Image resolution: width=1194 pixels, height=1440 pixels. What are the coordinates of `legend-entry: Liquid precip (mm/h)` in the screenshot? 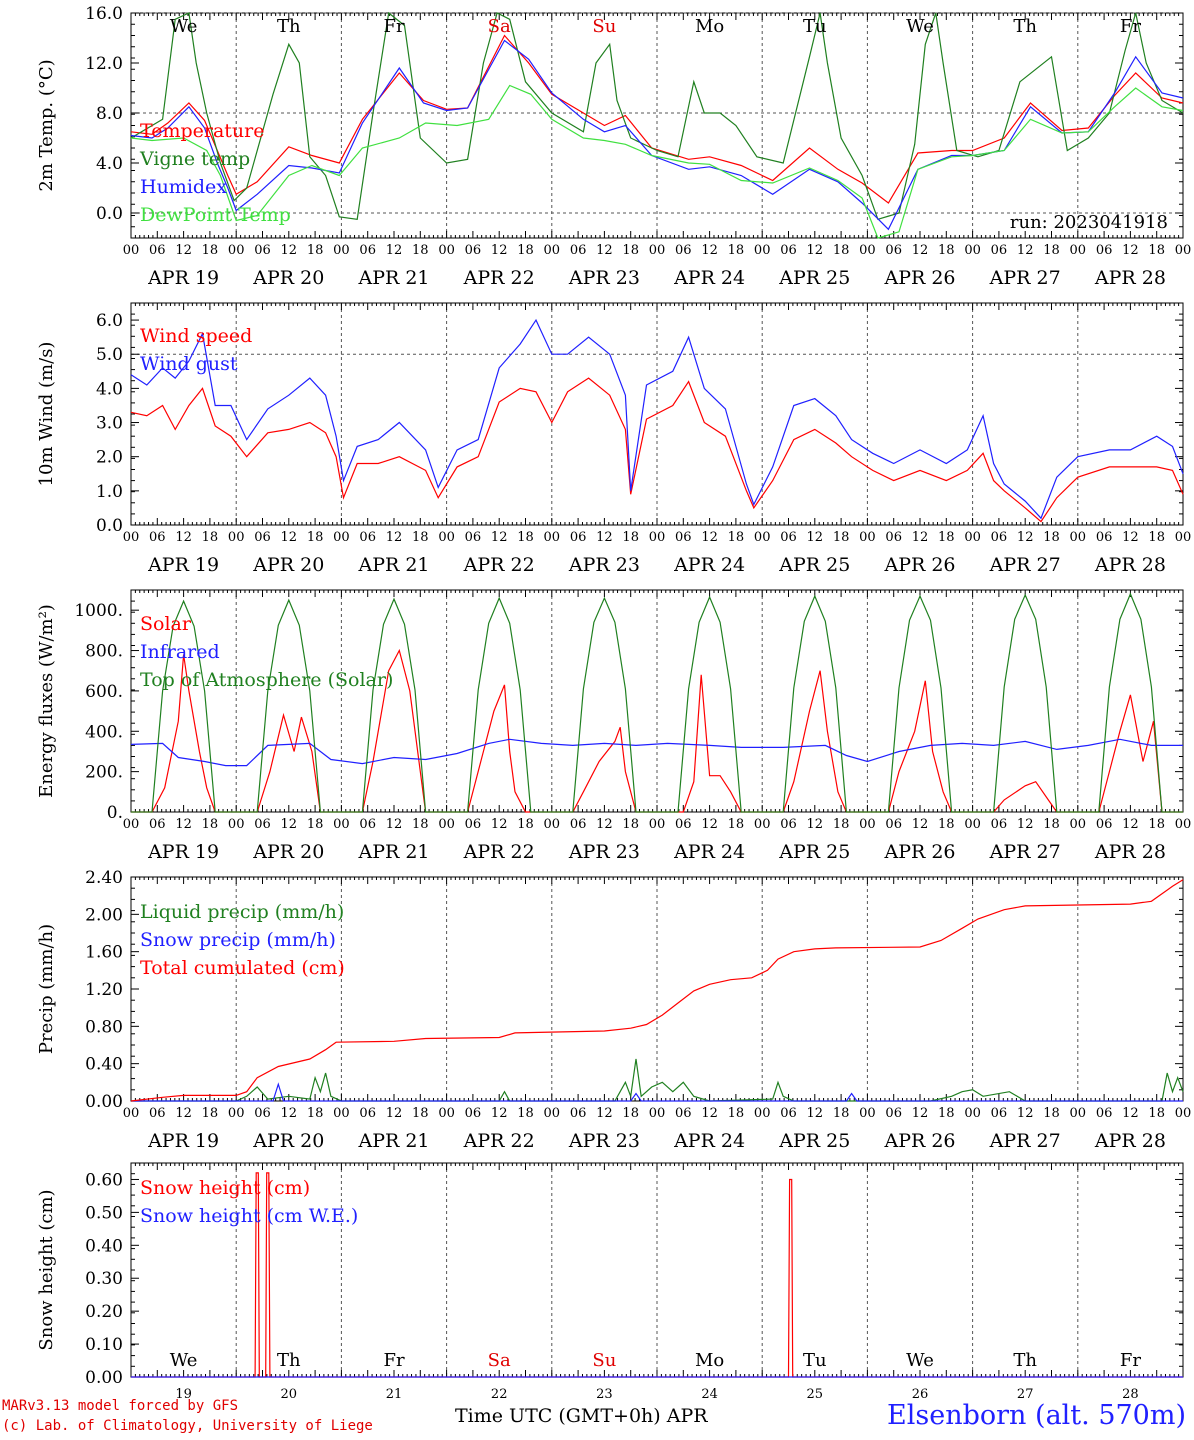 It's located at (242, 912).